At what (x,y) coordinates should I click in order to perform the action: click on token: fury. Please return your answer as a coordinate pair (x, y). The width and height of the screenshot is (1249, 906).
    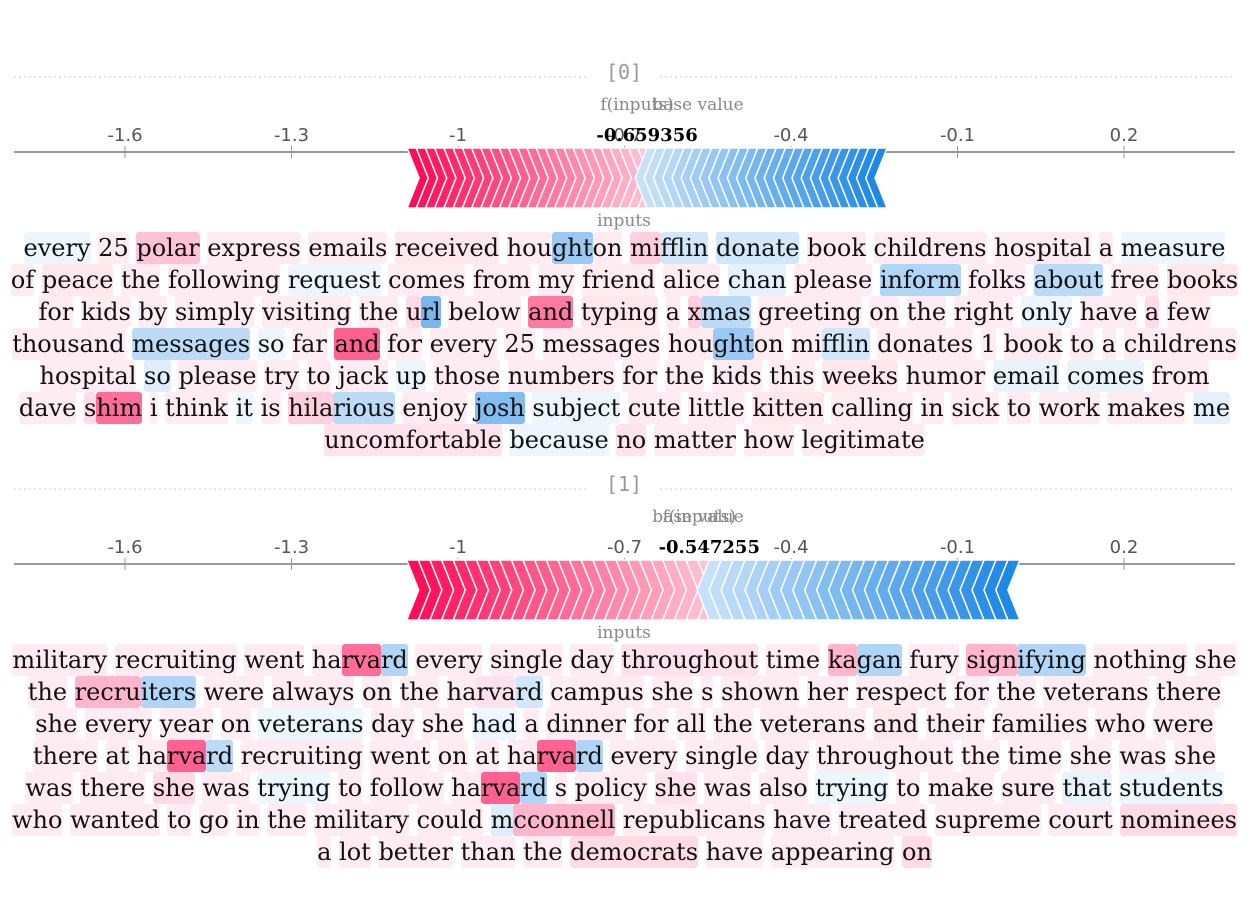
    Looking at the image, I should click on (934, 660).